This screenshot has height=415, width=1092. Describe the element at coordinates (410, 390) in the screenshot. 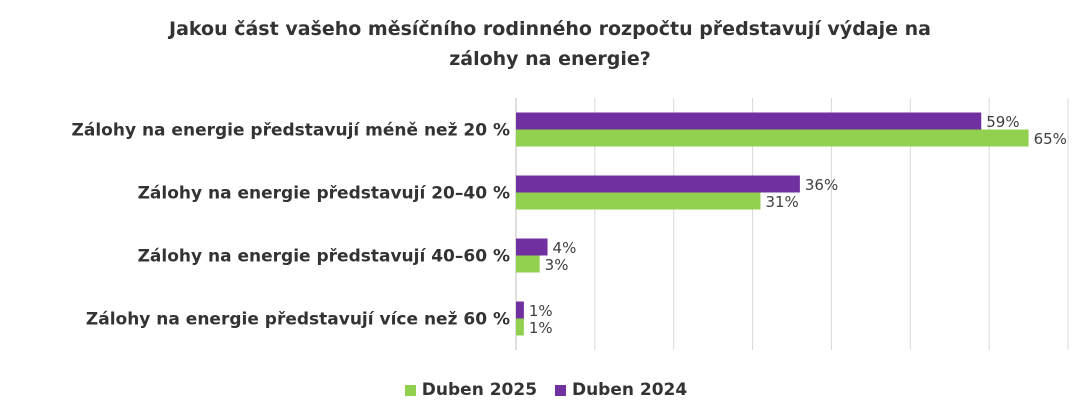

I see `legend-swatch-duben-2025` at that location.